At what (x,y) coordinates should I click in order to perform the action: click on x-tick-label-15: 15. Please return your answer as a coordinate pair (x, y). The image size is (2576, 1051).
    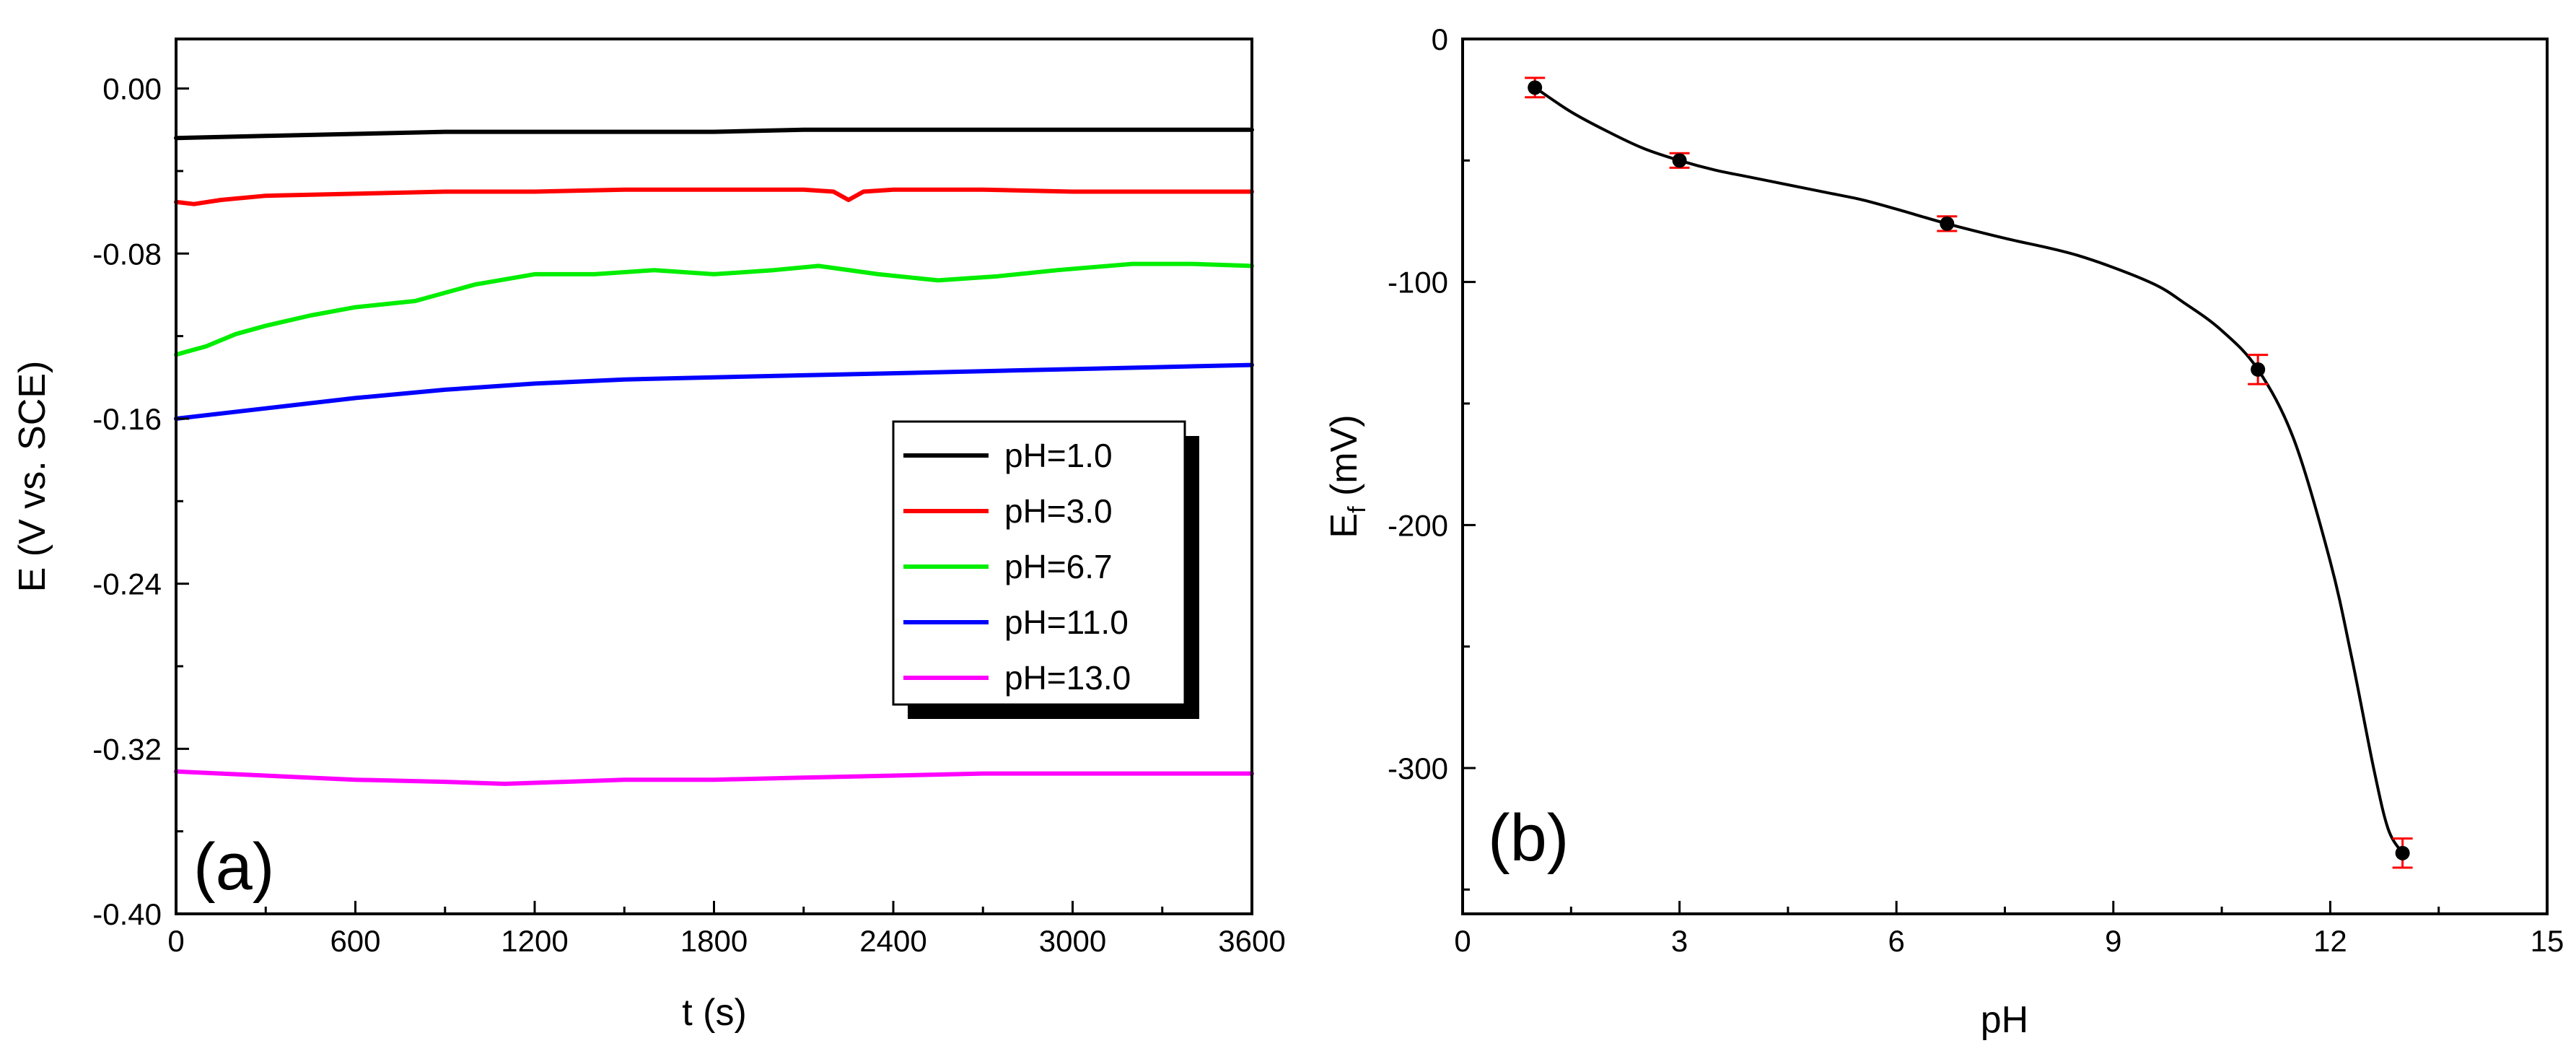
    Looking at the image, I should click on (2547, 941).